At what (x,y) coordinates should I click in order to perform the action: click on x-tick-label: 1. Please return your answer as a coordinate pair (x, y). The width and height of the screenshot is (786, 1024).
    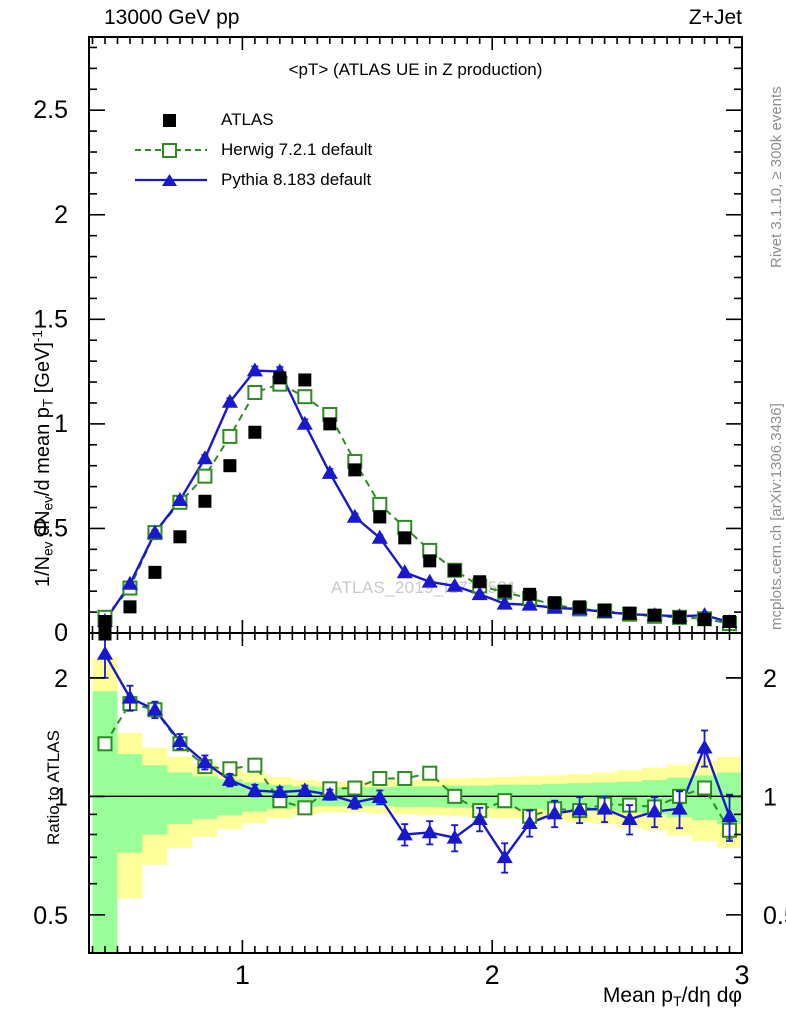
    Looking at the image, I should click on (242, 975).